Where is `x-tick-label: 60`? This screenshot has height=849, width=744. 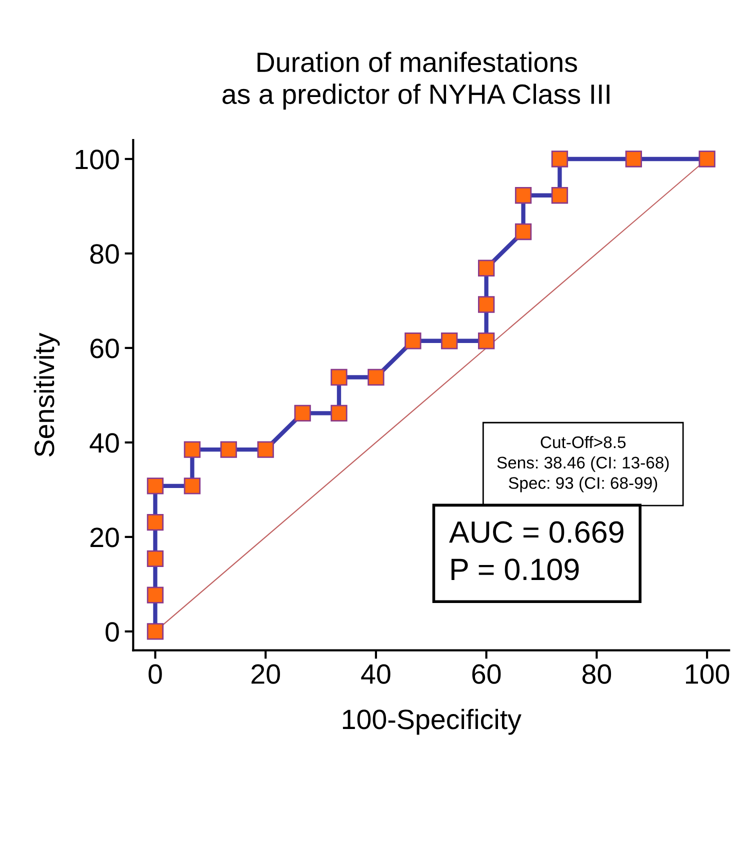
x-tick-label: 60 is located at coordinates (486, 674).